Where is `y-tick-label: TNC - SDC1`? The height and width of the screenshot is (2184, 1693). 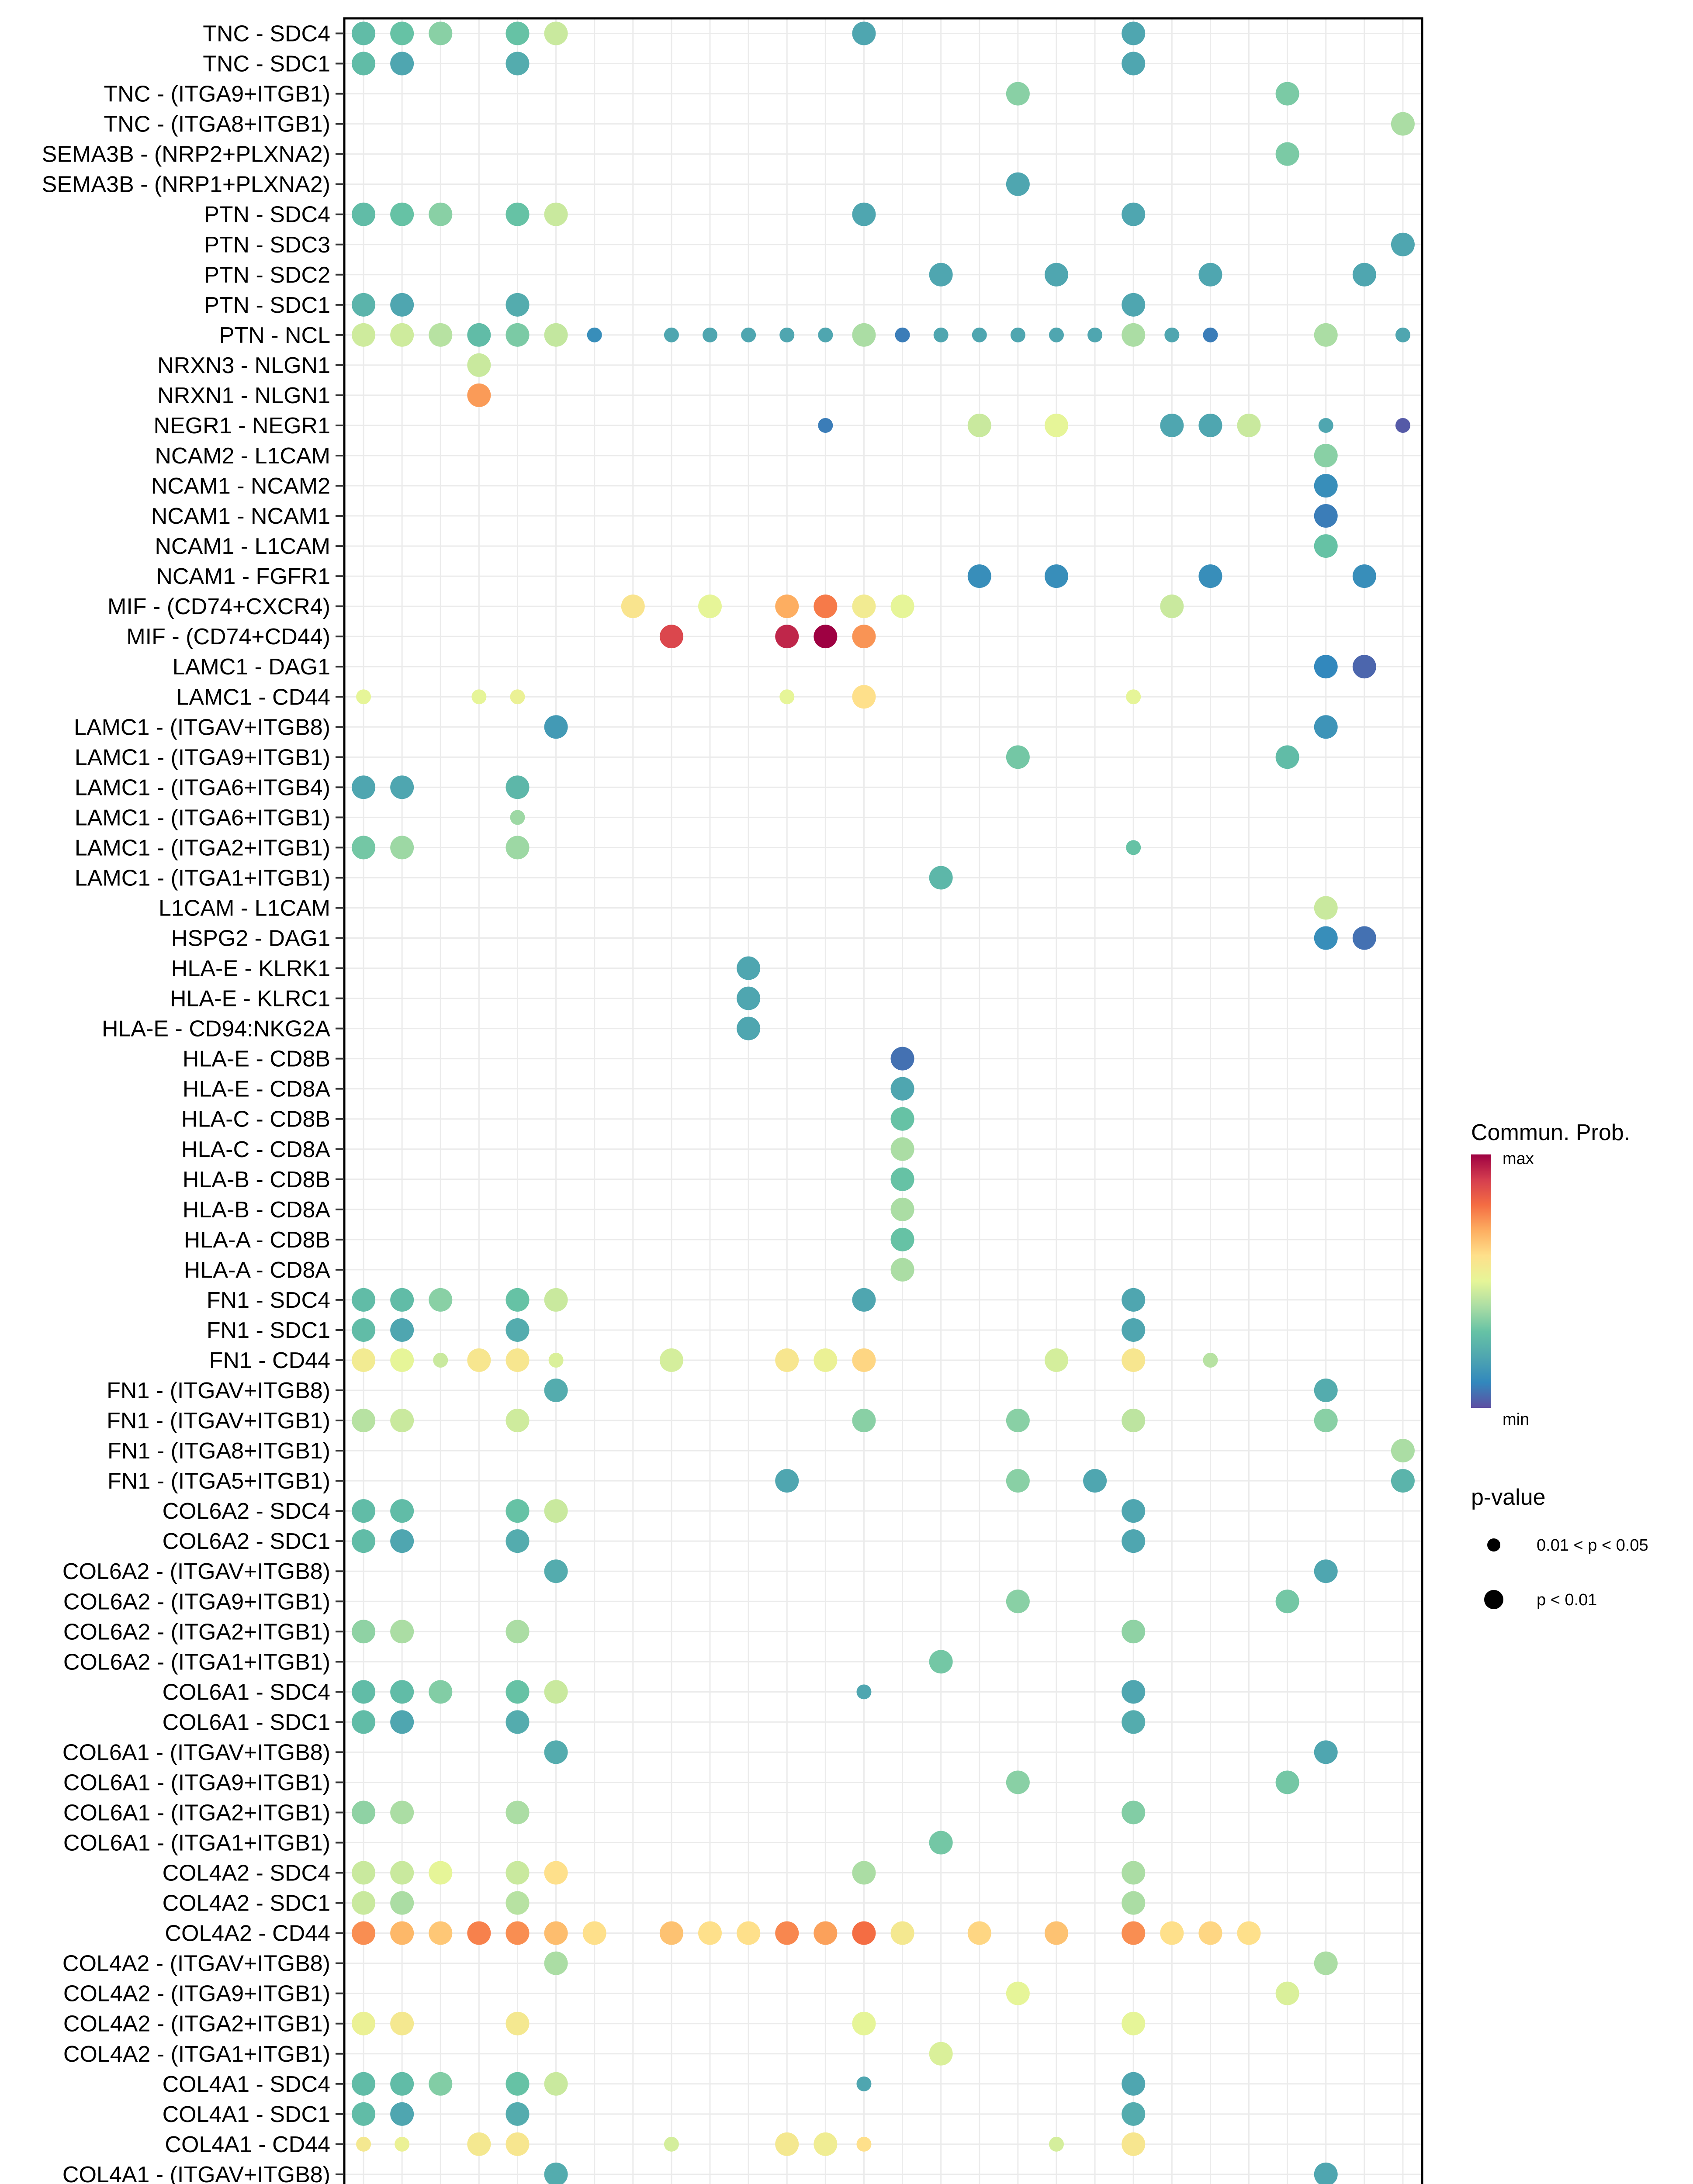 y-tick-label: TNC - SDC1 is located at coordinates (266, 64).